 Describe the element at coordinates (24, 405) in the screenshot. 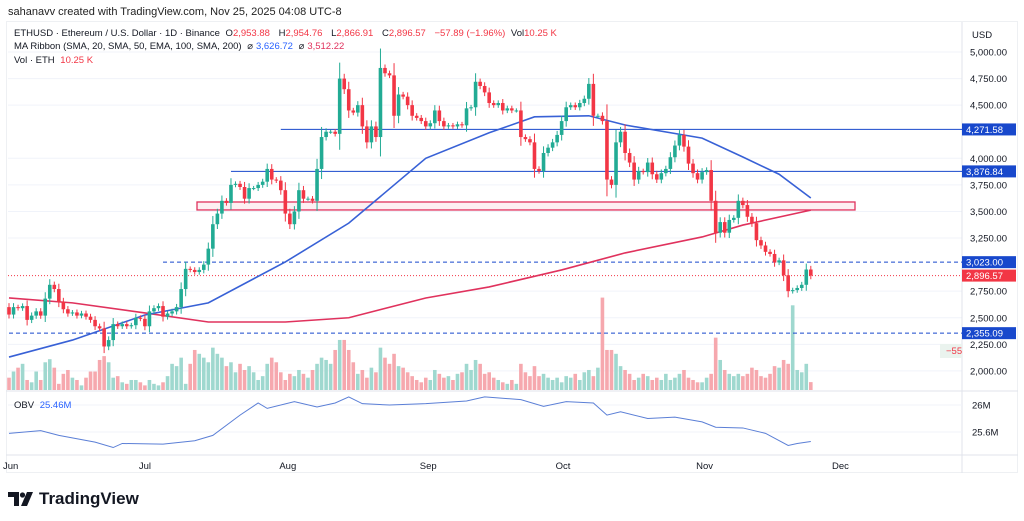

I see `obv-title: OBV` at that location.